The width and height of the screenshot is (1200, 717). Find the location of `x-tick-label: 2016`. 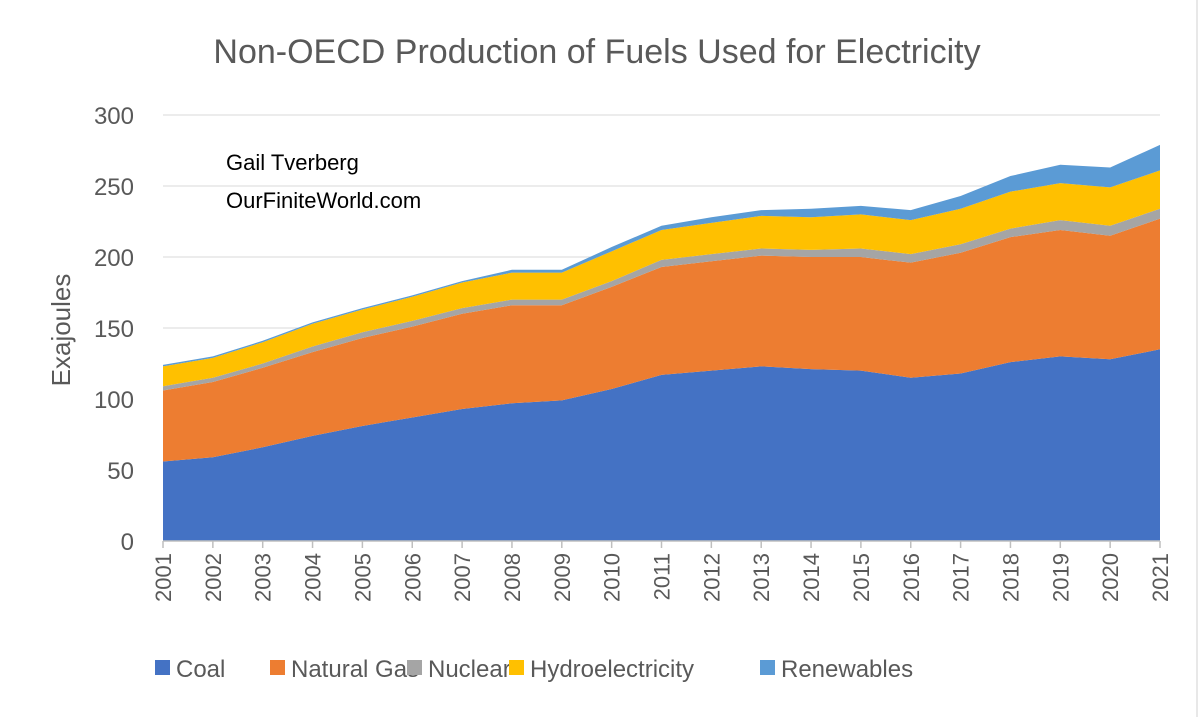

x-tick-label: 2016 is located at coordinates (911, 577).